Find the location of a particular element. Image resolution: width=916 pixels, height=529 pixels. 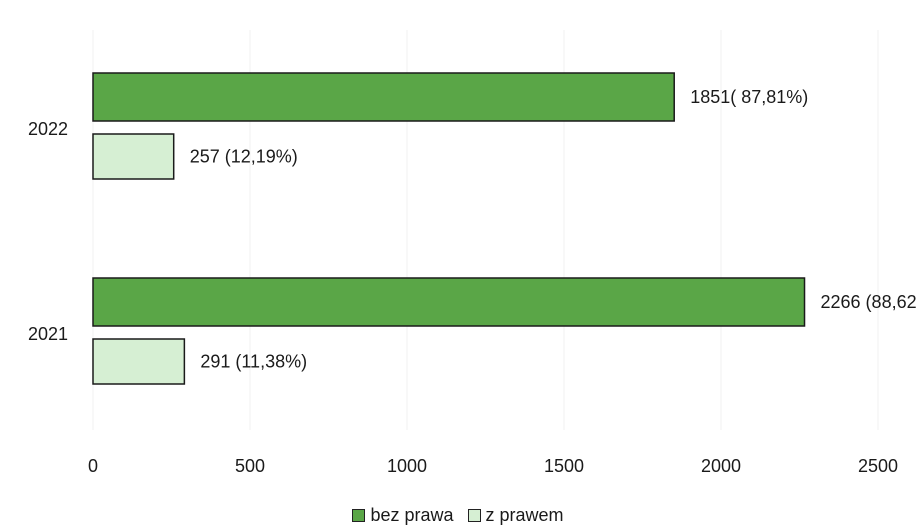

data-label-2021-s1: 291 (11,38%) is located at coordinates (253, 362).